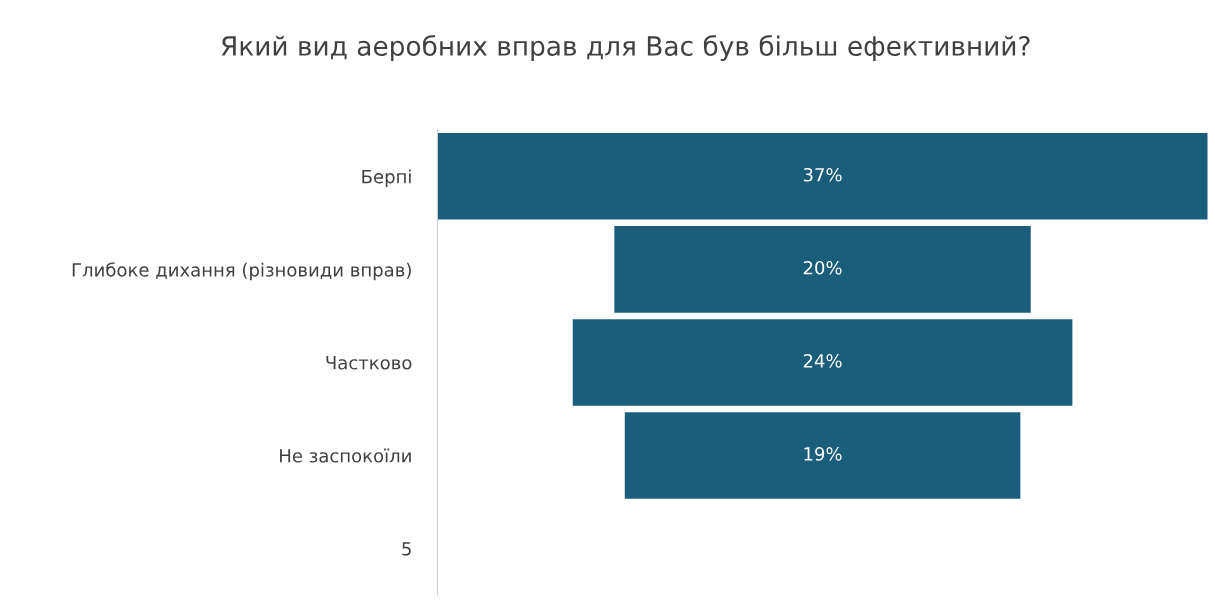 The height and width of the screenshot is (601, 1215). What do you see at coordinates (822, 360) in the screenshot?
I see `data-label: 24%` at bounding box center [822, 360].